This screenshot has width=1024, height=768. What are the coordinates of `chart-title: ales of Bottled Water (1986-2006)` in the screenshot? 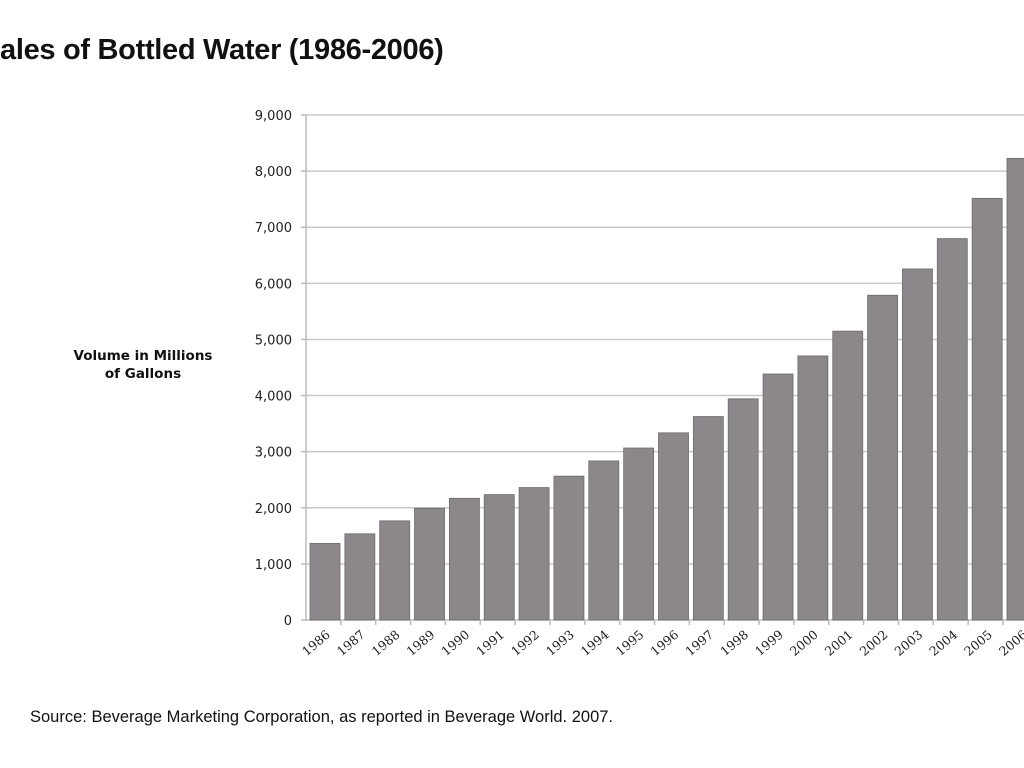 It's located at (222, 50).